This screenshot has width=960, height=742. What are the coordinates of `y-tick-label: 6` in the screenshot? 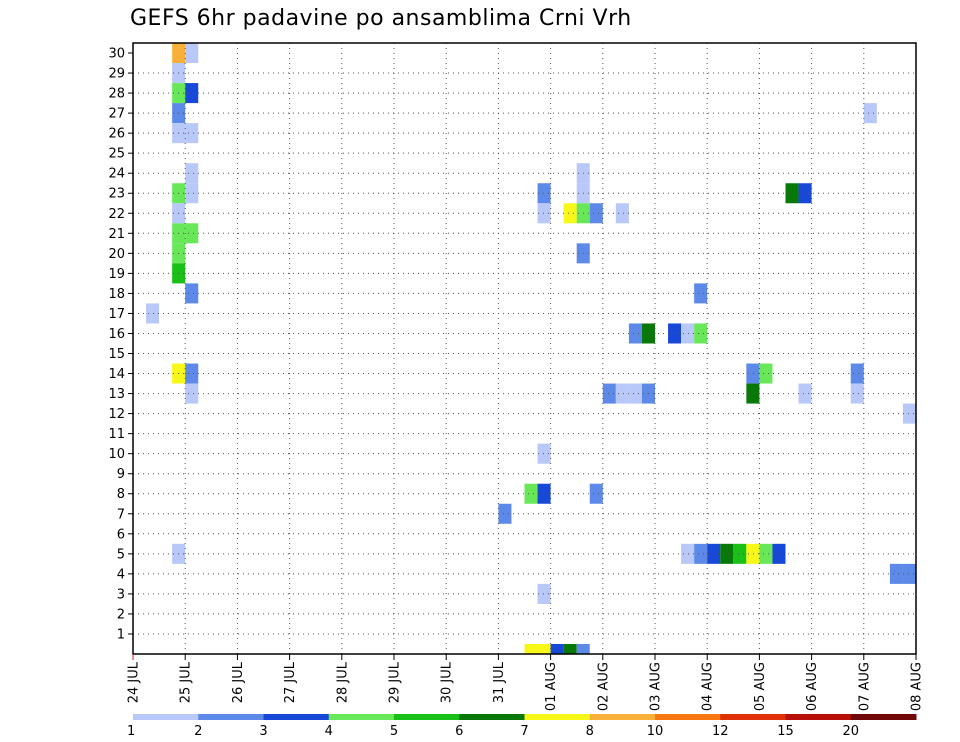 It's located at (121, 534).